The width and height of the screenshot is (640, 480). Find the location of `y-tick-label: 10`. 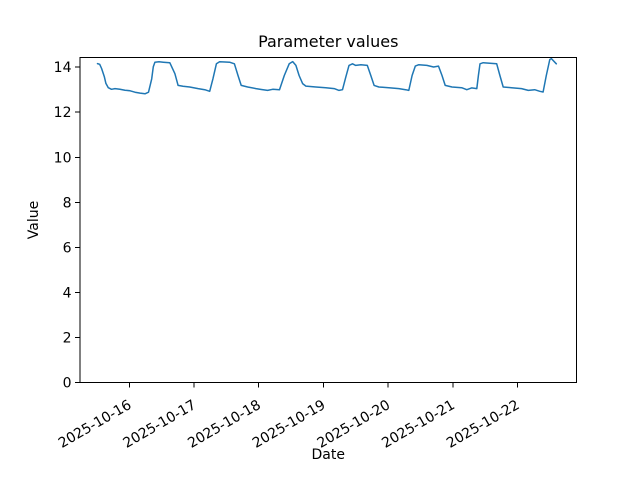

y-tick-label: 10 is located at coordinates (63, 158).